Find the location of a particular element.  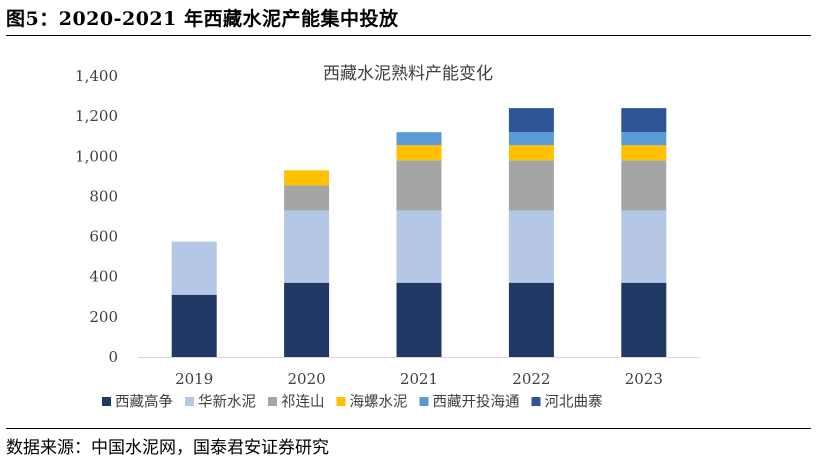

y-tick-label: 0 is located at coordinates (113, 357).